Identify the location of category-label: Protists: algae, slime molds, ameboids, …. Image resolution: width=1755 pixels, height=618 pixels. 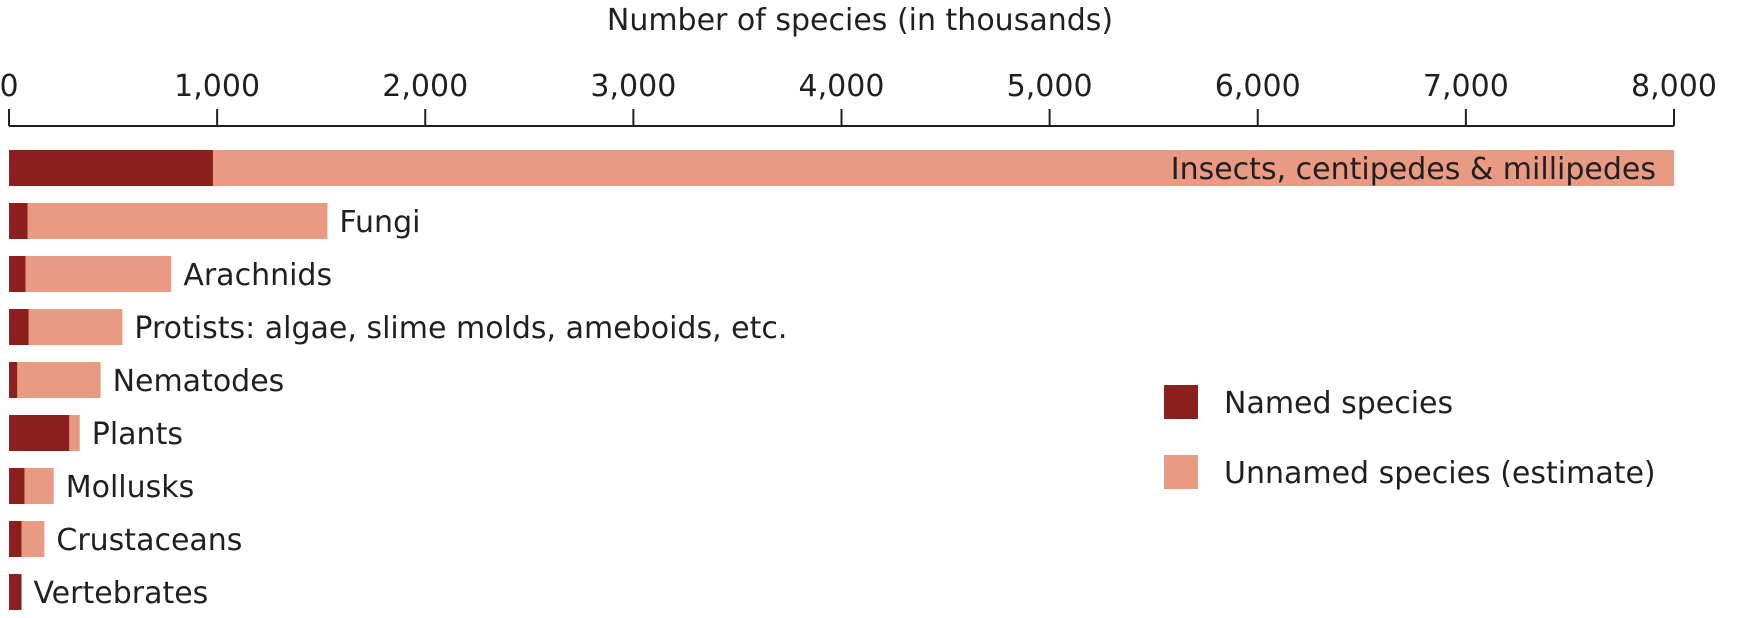
(460, 328).